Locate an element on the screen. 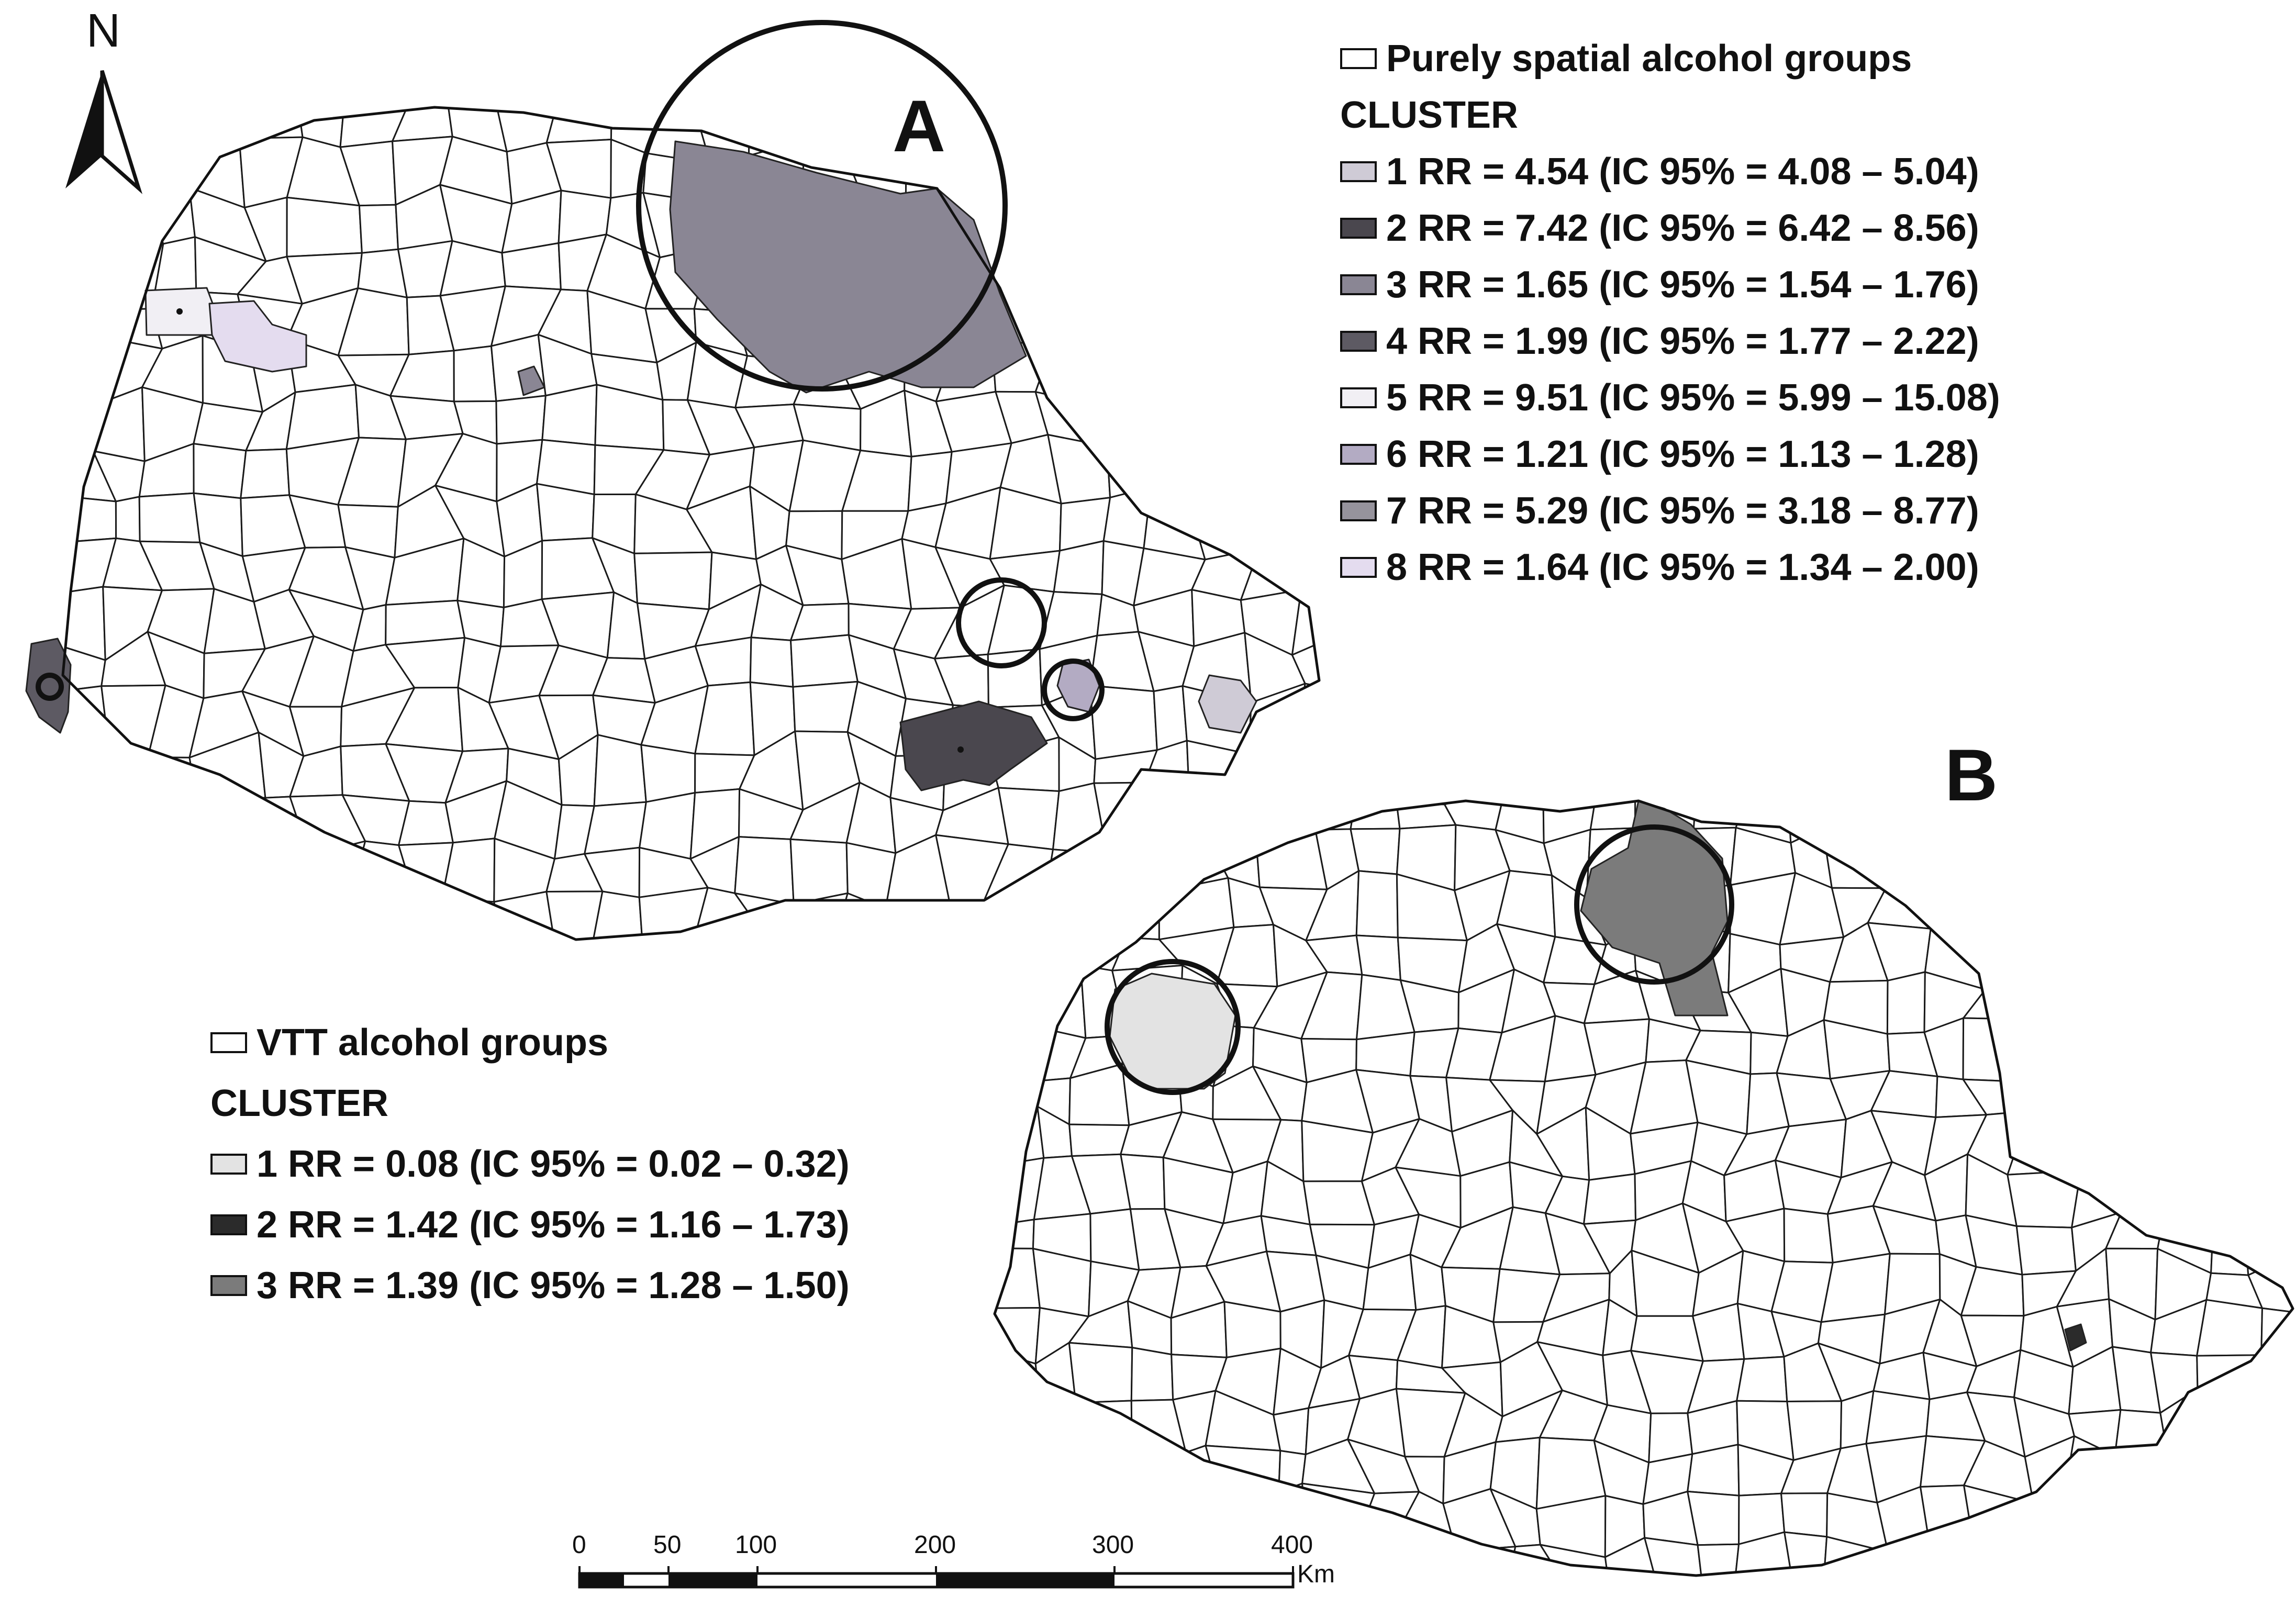  map-a-cluster-2-centroid is located at coordinates (960, 749).